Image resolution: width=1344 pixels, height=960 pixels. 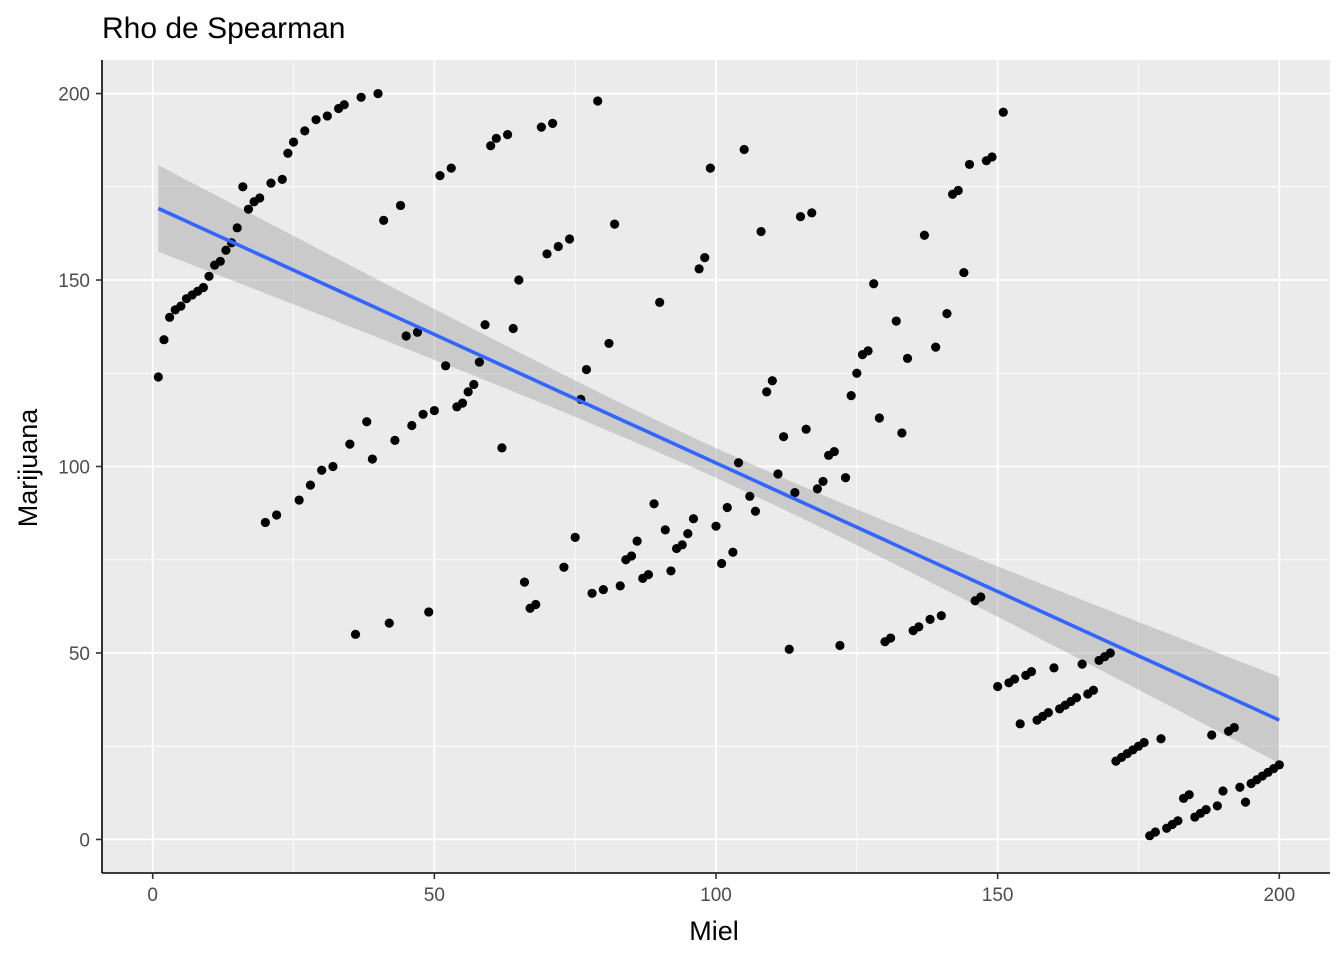 I want to click on y-tick-label: 50, so click(x=79, y=654).